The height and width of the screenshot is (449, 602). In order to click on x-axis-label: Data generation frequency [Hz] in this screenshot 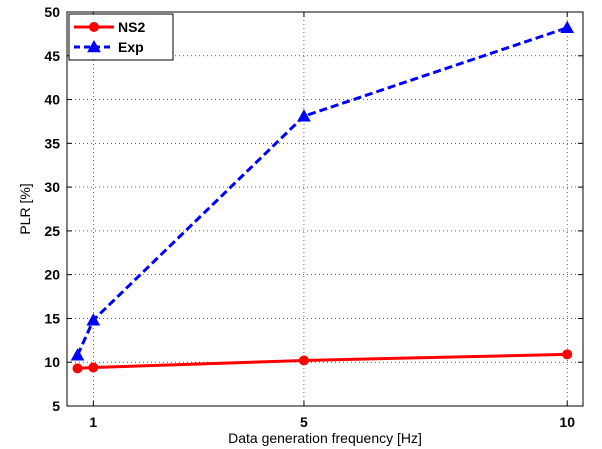, I will do `click(325, 438)`.